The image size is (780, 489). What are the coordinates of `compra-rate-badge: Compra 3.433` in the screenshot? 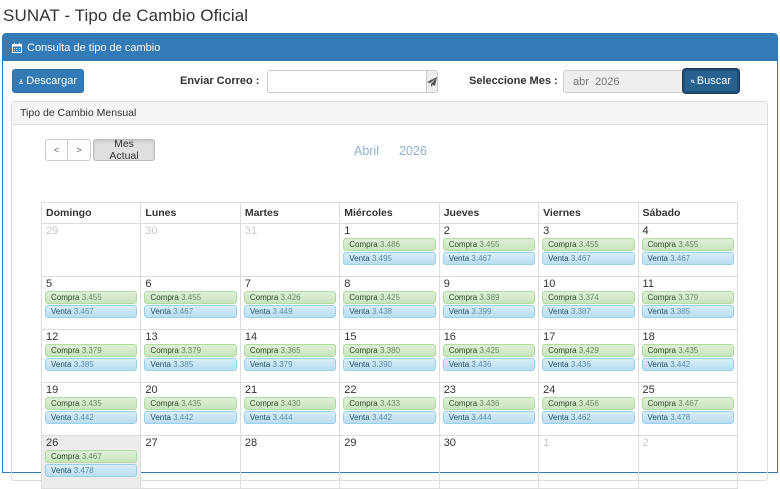 It's located at (389, 403).